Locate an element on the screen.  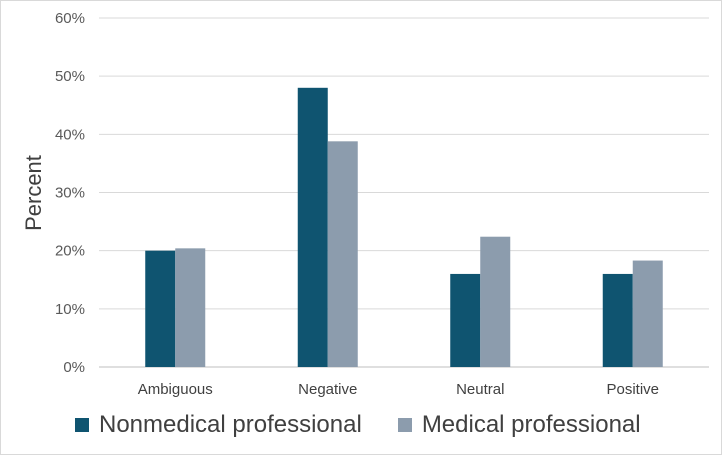
bar-nonmedical-negative is located at coordinates (312, 227).